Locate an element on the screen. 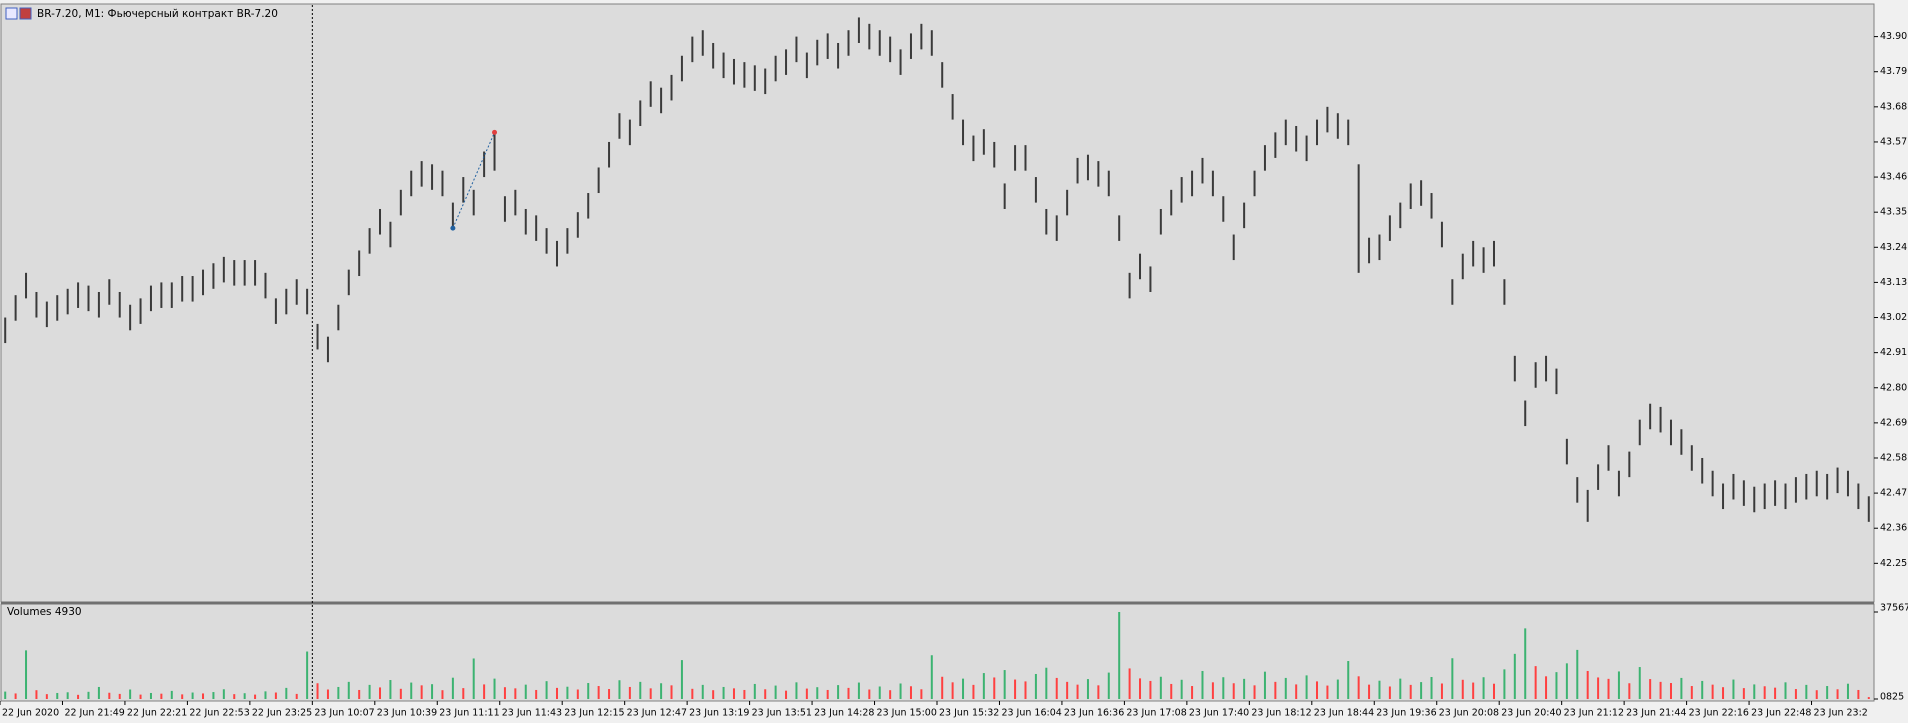 Image resolution: width=1908 pixels, height=723 pixels. x-tick-label: 23 Jun 12:47 is located at coordinates (657, 713).